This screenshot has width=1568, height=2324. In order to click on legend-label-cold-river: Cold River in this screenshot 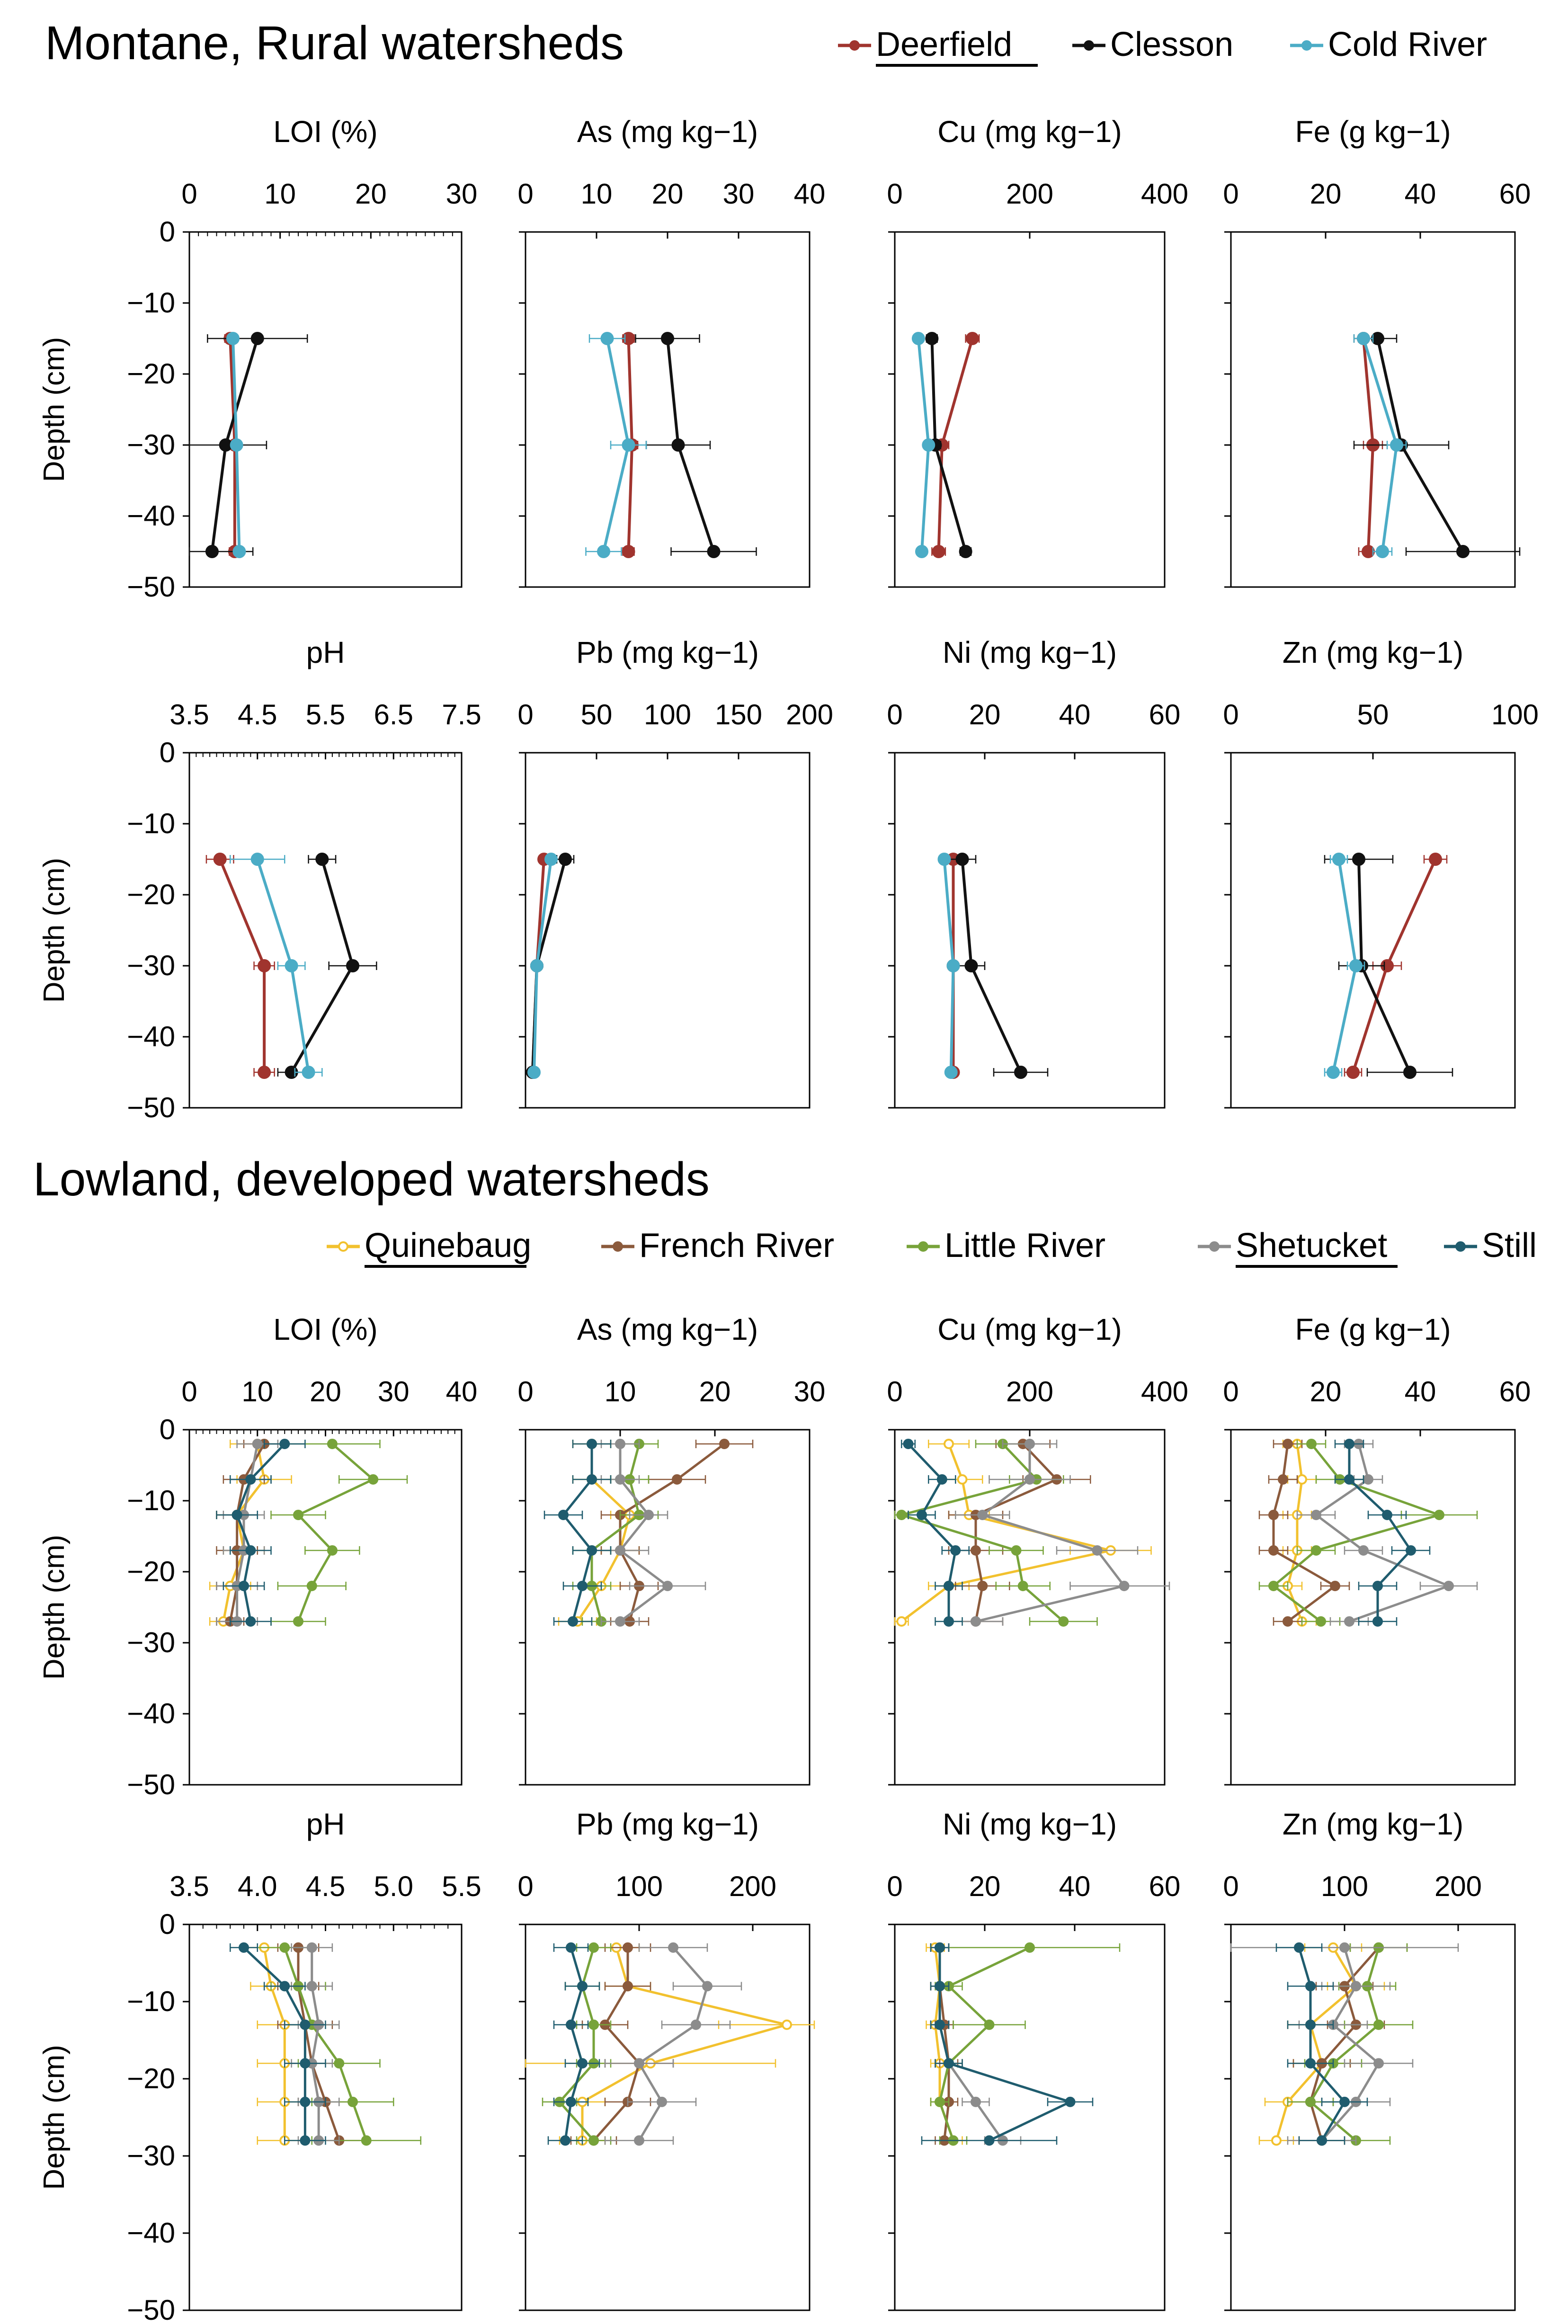, I will do `click(1407, 44)`.